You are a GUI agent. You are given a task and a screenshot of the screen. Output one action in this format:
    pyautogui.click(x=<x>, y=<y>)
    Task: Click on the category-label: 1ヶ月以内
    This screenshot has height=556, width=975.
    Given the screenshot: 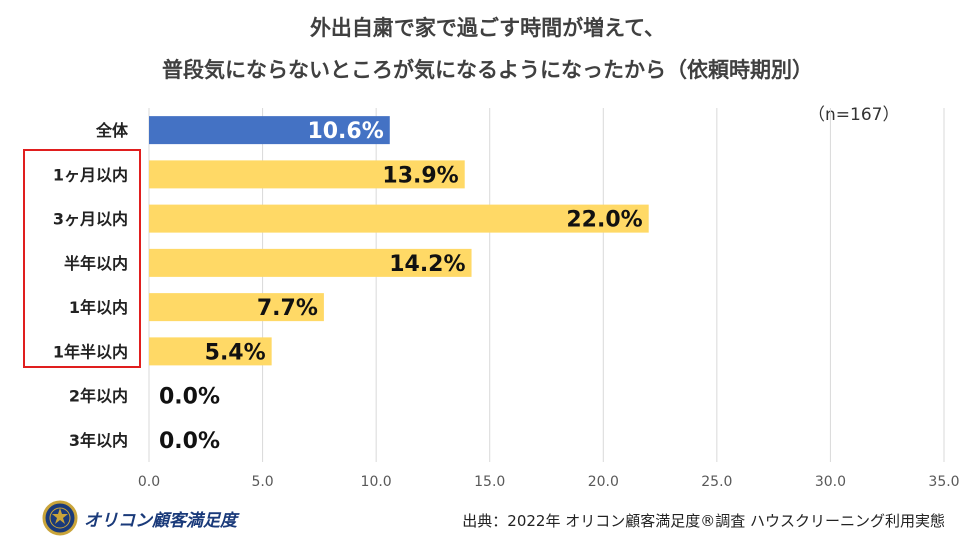 What is the action you would take?
    pyautogui.click(x=90, y=174)
    